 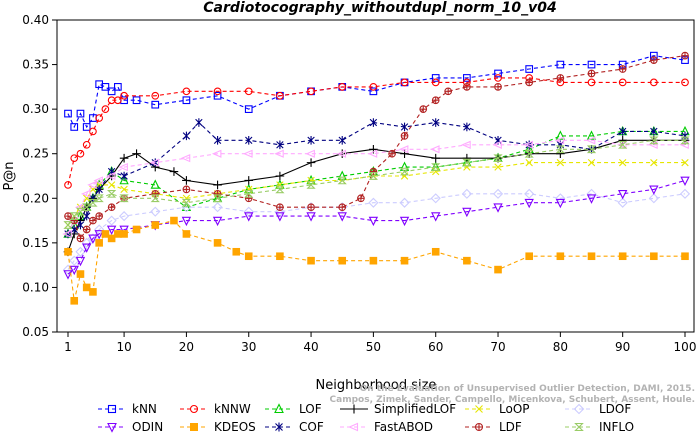 I want to click on legend-item-fastabod: FastABOD, so click(x=386, y=427).